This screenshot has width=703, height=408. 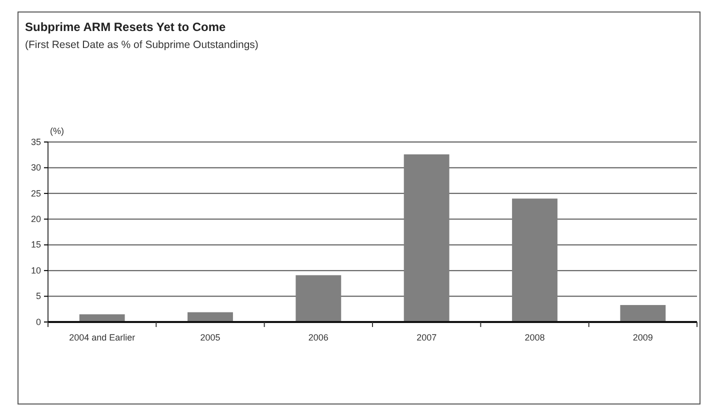 What do you see at coordinates (210, 337) in the screenshot?
I see `x-tick-label: 2005` at bounding box center [210, 337].